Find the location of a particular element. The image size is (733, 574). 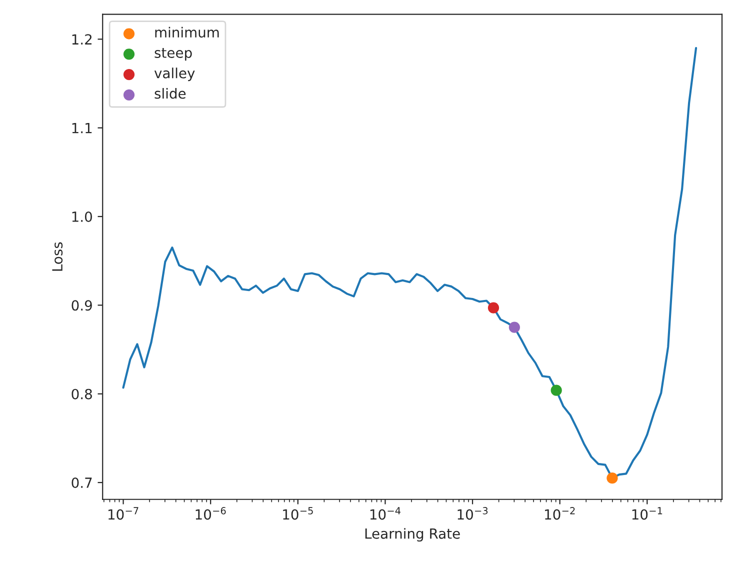

x-tick-label: 10$^{−6}$ is located at coordinates (211, 513).